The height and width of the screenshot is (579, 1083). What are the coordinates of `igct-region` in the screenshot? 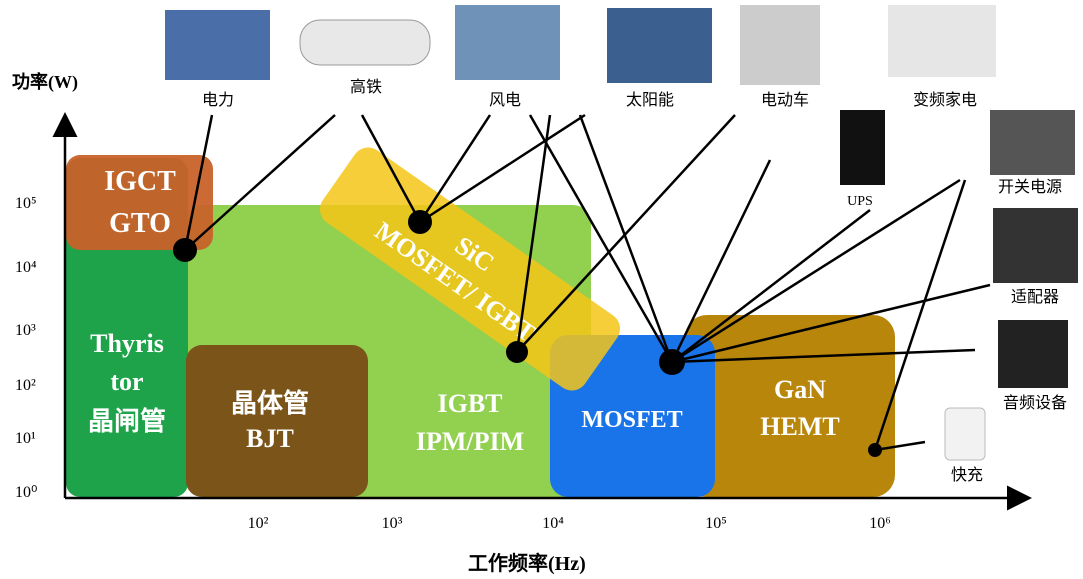 It's located at (139, 202).